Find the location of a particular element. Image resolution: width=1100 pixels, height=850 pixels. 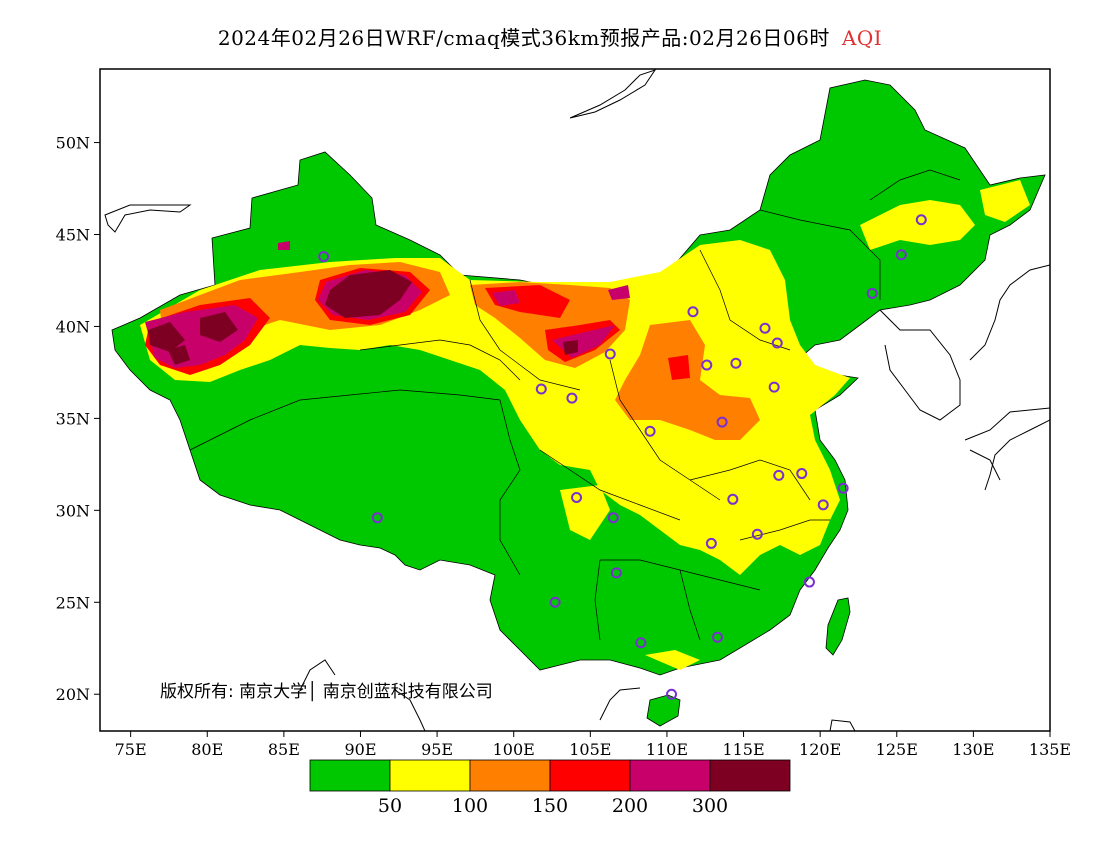

x-tick-label: 95E is located at coordinates (437, 749).